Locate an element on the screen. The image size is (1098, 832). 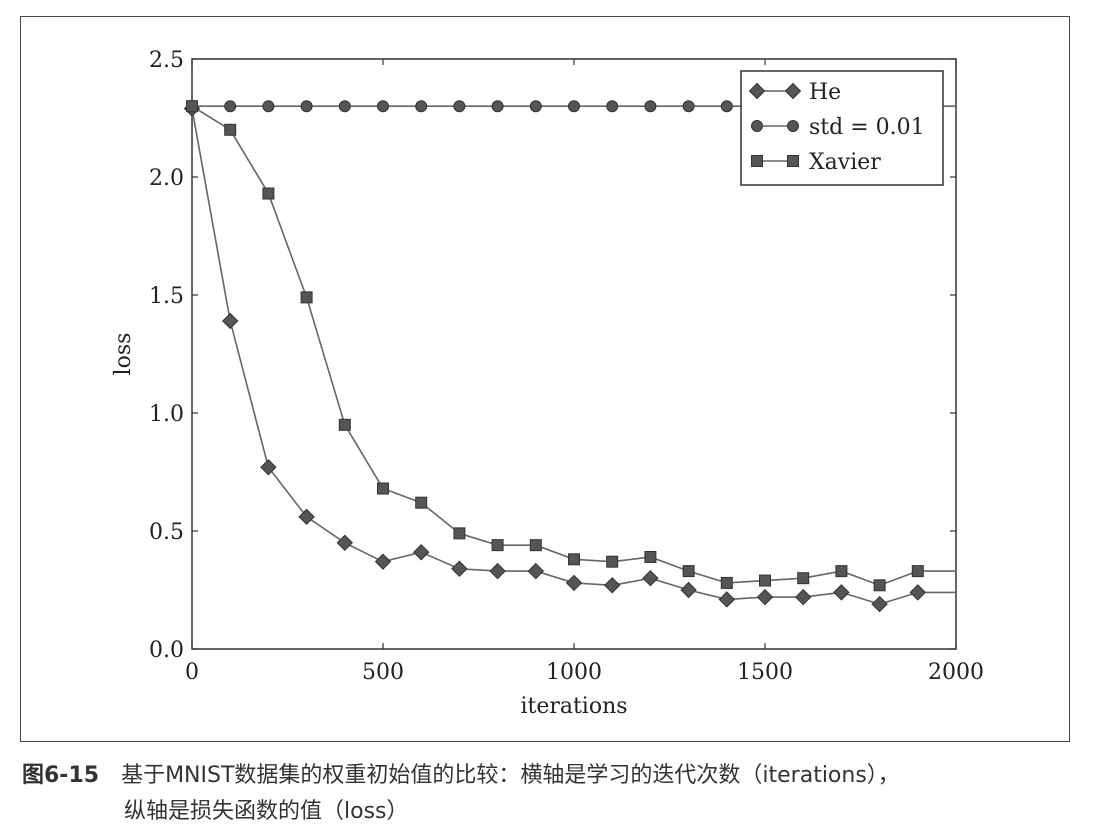
x-tick-label: 1500 is located at coordinates (765, 672).